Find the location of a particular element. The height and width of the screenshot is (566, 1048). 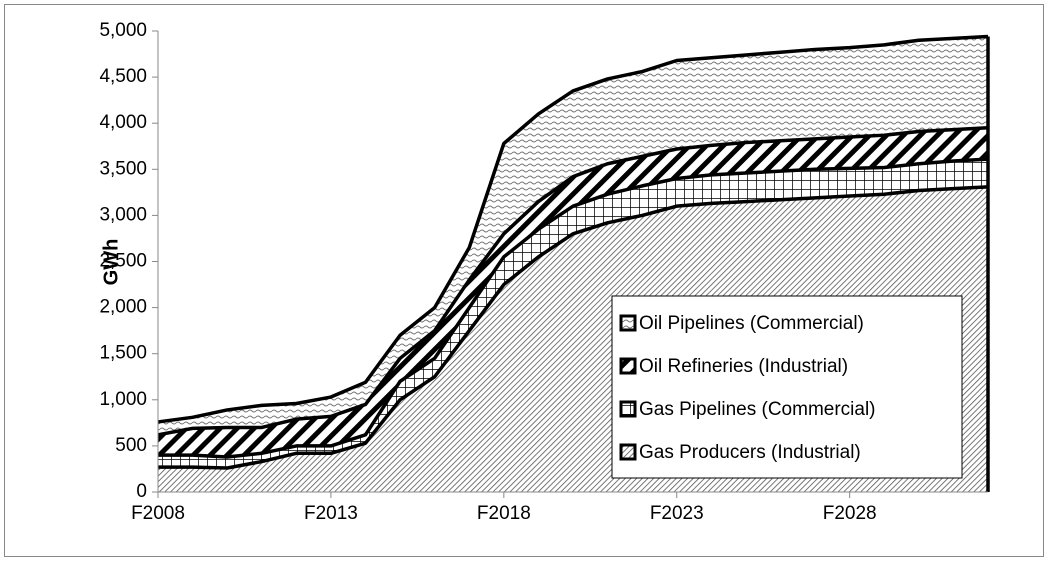

y-tick-label: 3,000 is located at coordinates (123, 214).